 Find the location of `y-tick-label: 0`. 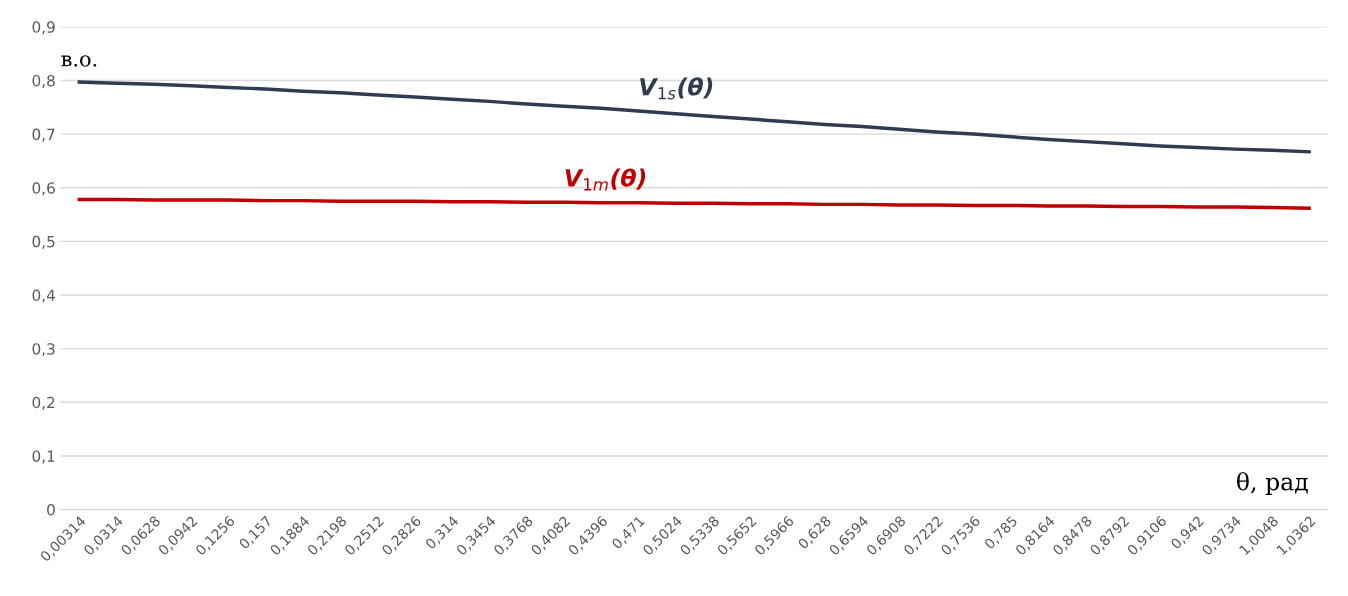

y-tick-label: 0 is located at coordinates (51, 510).